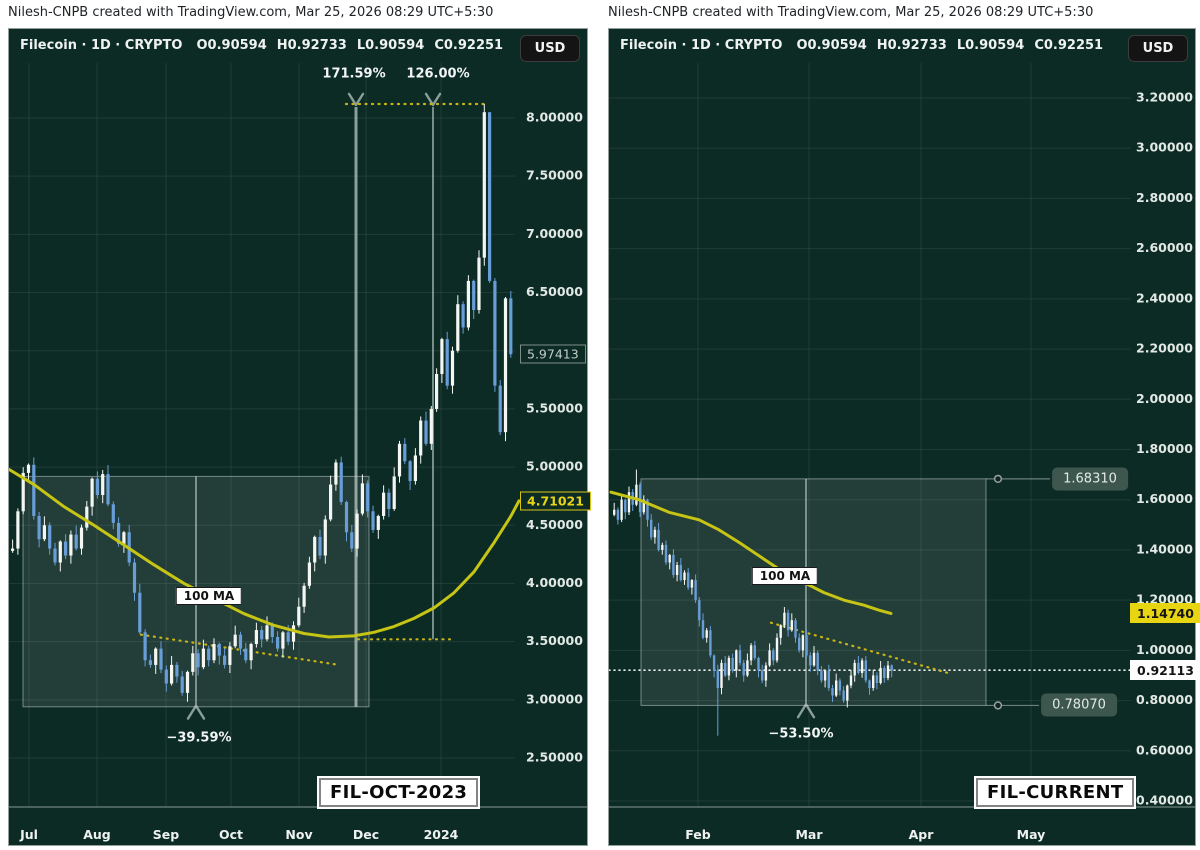 This screenshot has width=1200, height=850. I want to click on y-tick-label: 0.80000, so click(1164, 699).